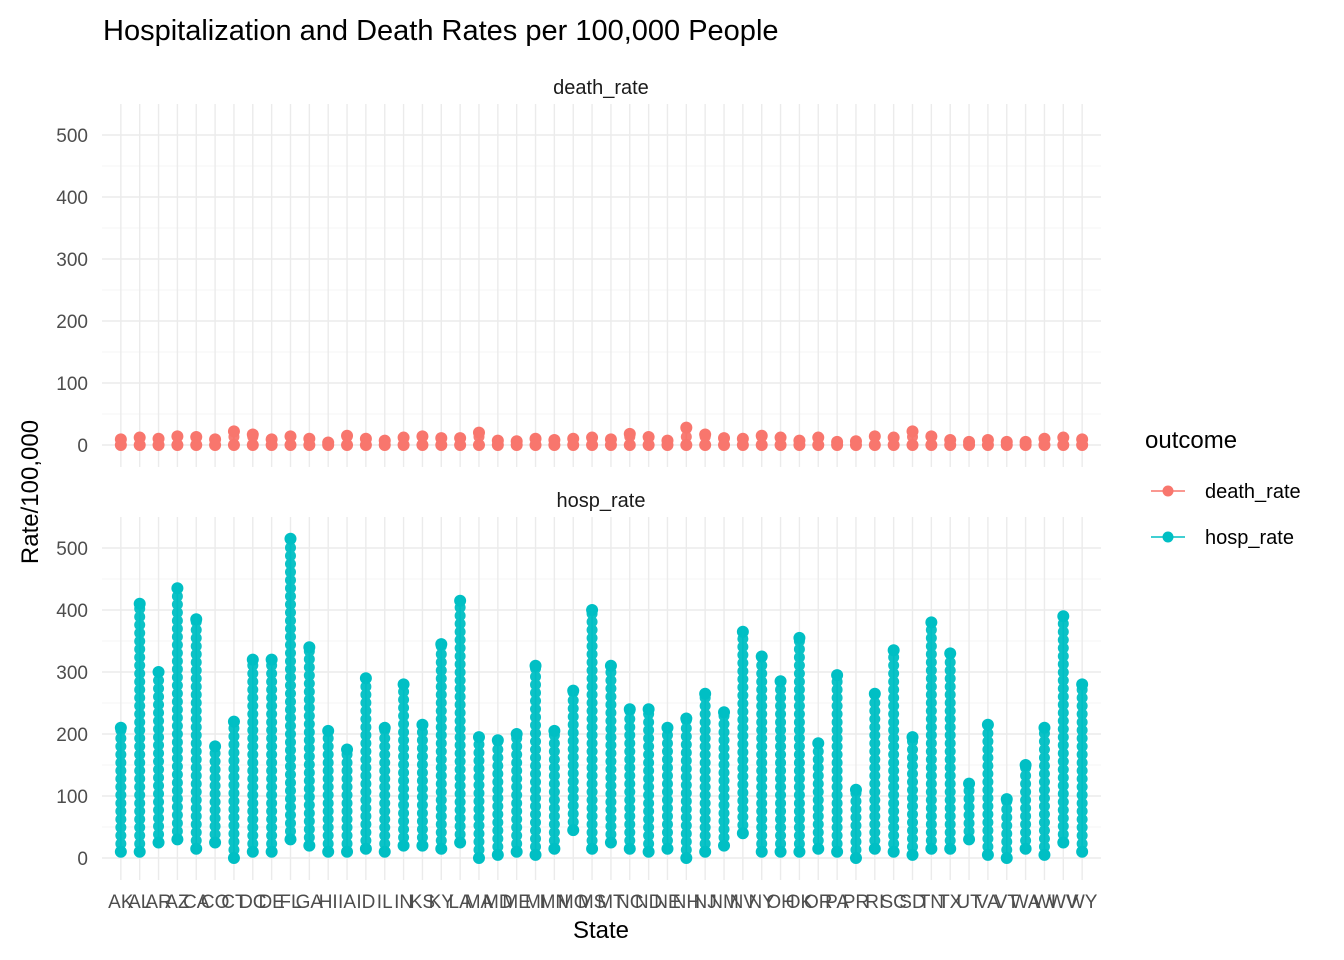  What do you see at coordinates (365, 763) in the screenshot?
I see `hosp-rate-range-id` at bounding box center [365, 763].